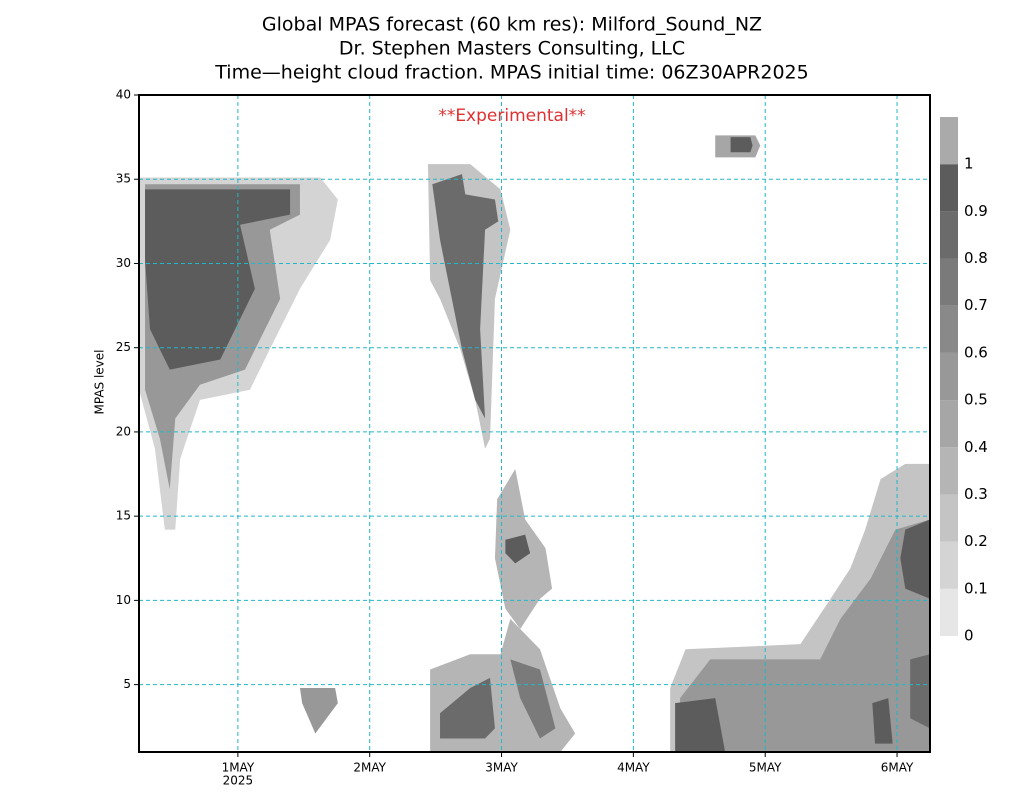 Image resolution: width=1024 pixels, height=800 pixels. Describe the element at coordinates (969, 636) in the screenshot. I see `colorbar-label: 0` at that location.